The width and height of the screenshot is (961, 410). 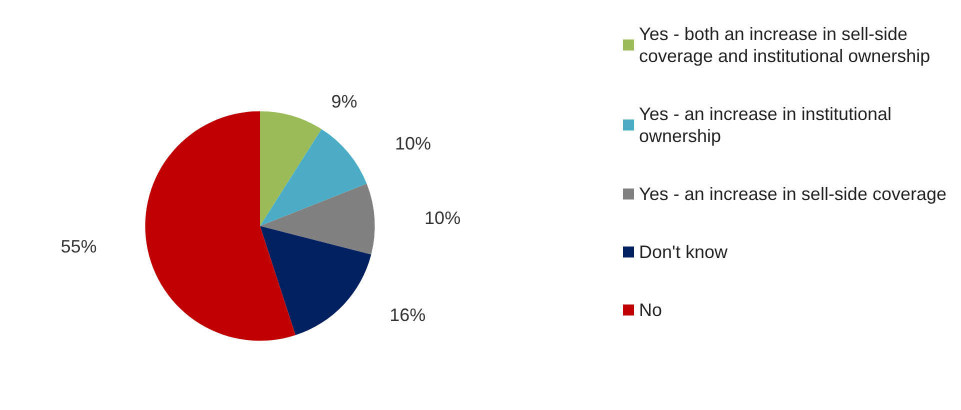 I want to click on data-label: 16%, so click(x=408, y=314).